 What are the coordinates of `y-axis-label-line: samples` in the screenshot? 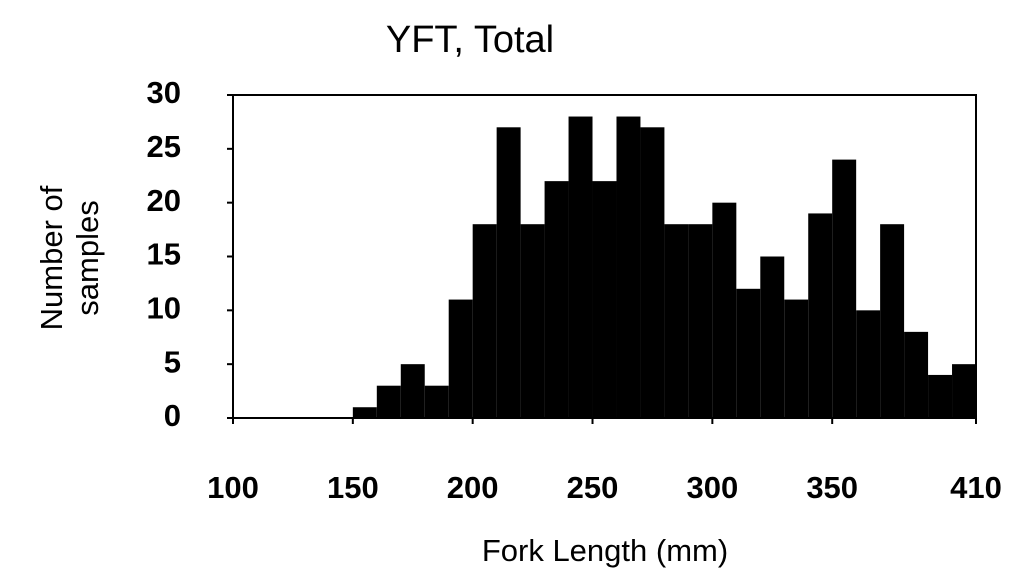 It's located at (87, 257).